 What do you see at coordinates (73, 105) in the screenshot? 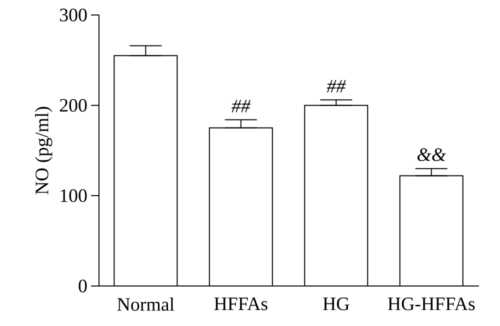
I see `y-tick-label: 200` at bounding box center [73, 105].